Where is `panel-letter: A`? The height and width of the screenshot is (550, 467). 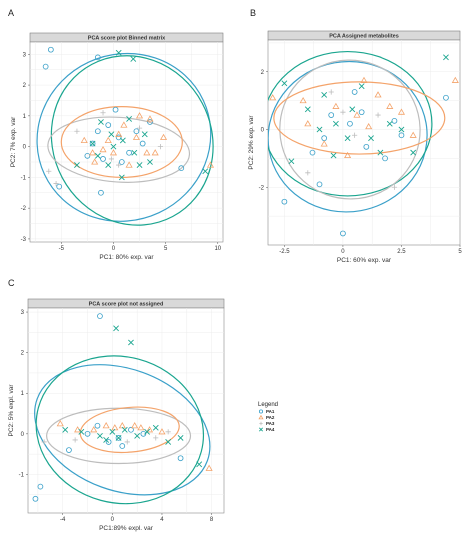
panel-letter: A is located at coordinates (11, 13).